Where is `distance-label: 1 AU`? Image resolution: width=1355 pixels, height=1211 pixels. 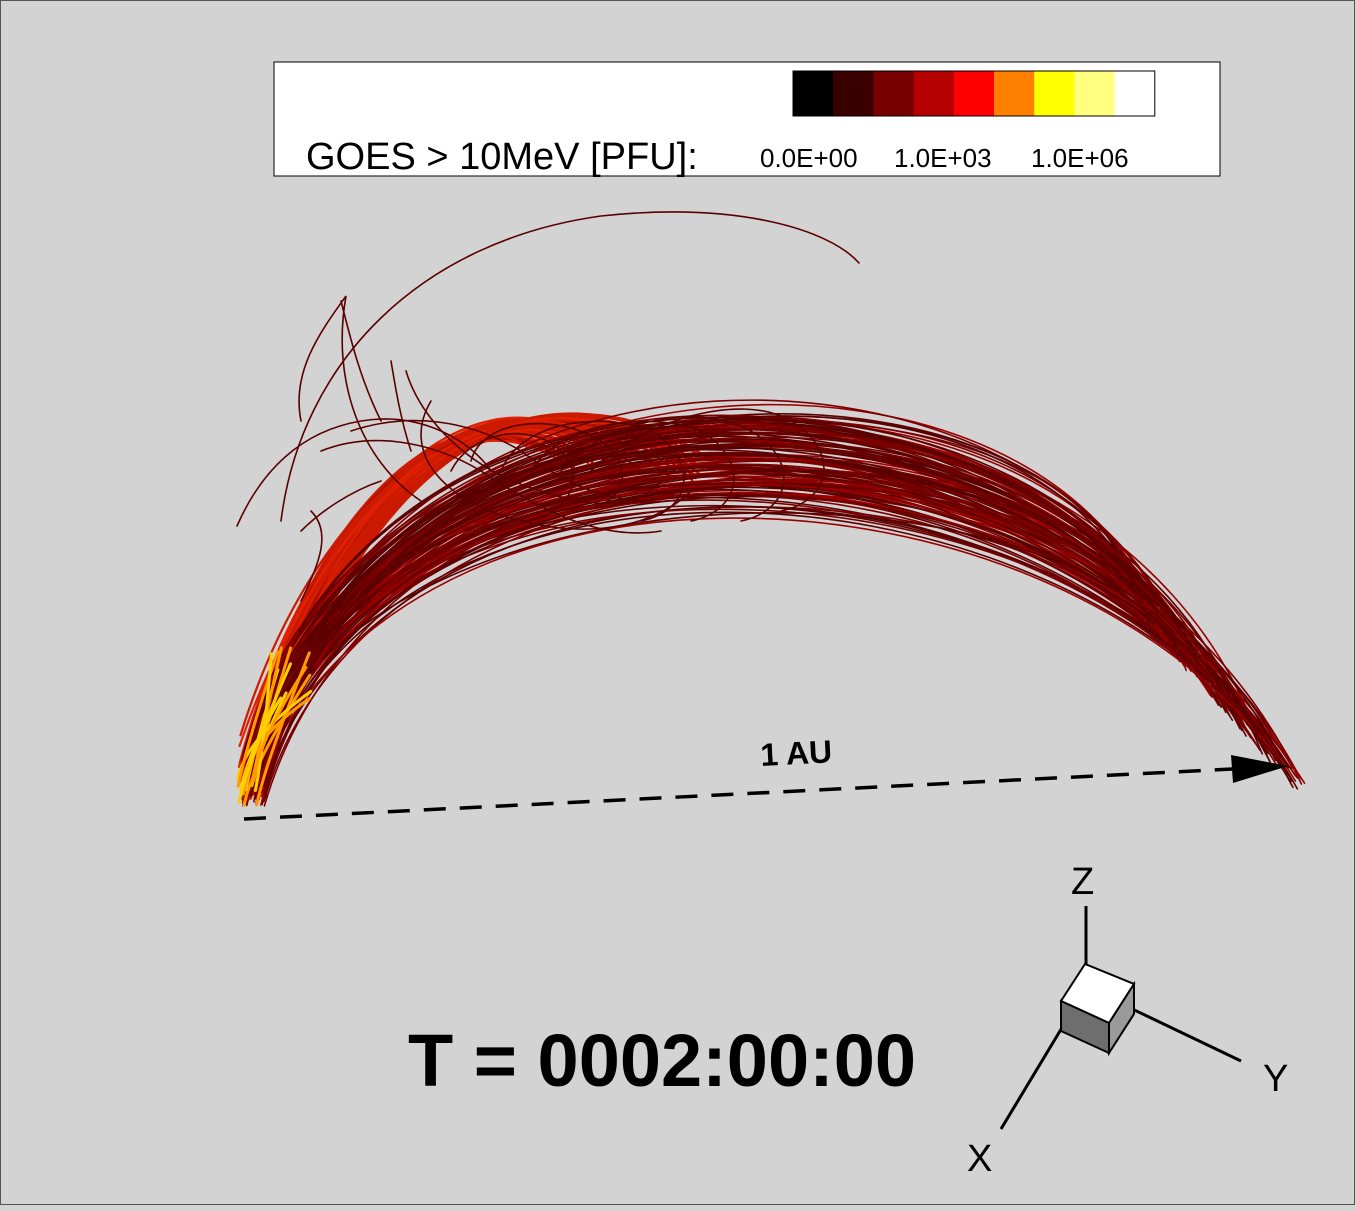
distance-label: 1 AU is located at coordinates (796, 753).